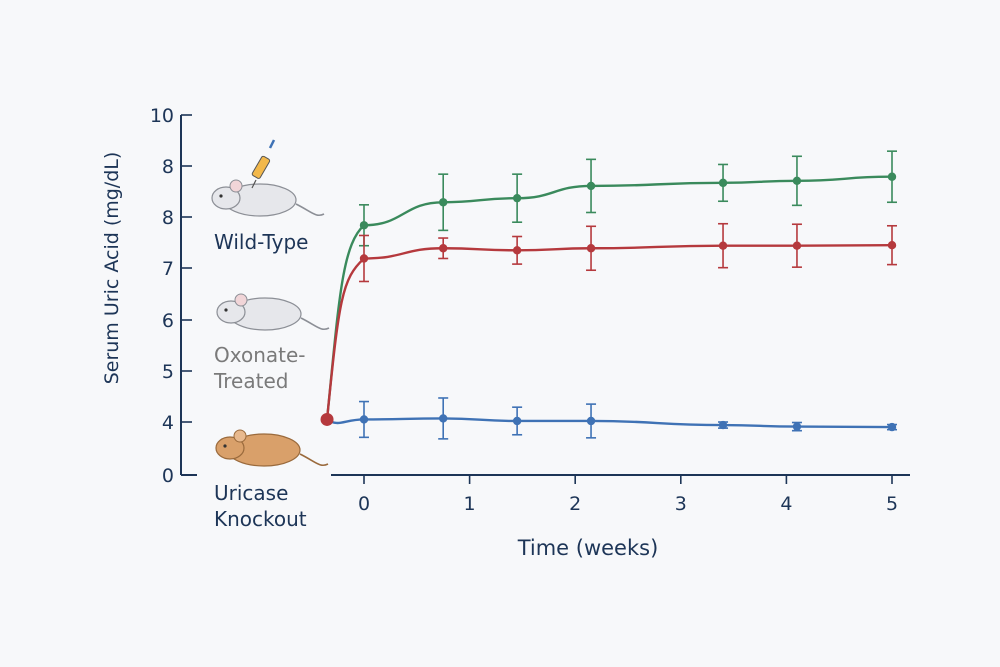  I want to click on y-axis-label: Serum Uric Acid (mg/dL), so click(112, 268).